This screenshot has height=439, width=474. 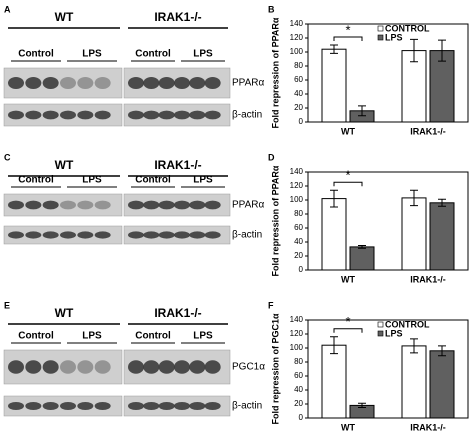 What do you see at coordinates (271, 157) in the screenshot?
I see `panel-label: D` at bounding box center [271, 157].